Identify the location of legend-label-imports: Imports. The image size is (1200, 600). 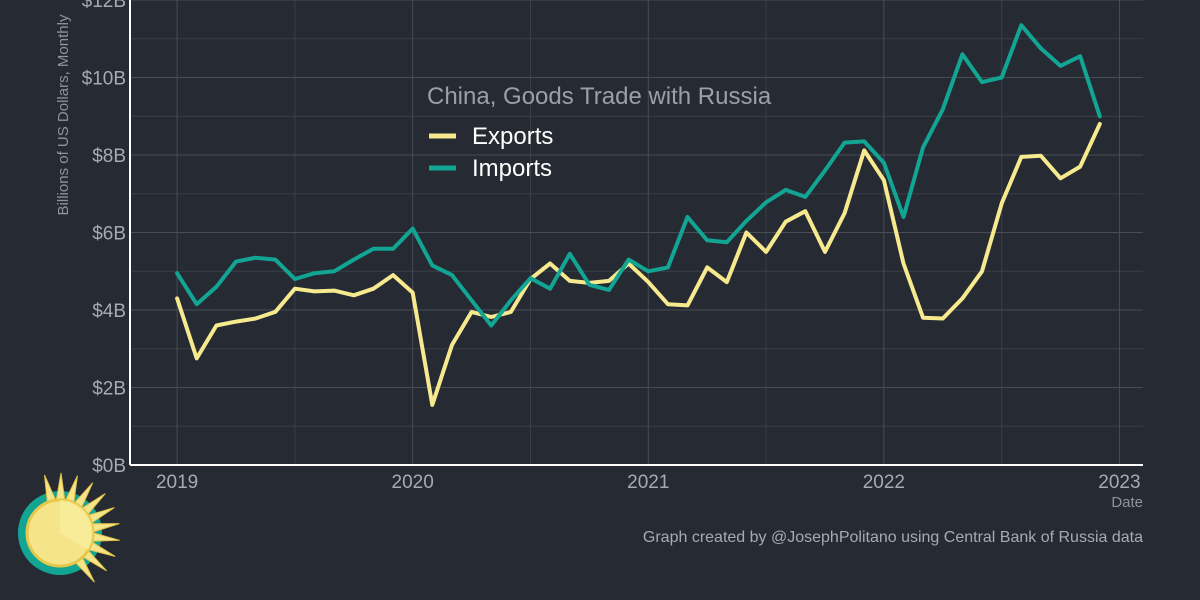
(512, 168).